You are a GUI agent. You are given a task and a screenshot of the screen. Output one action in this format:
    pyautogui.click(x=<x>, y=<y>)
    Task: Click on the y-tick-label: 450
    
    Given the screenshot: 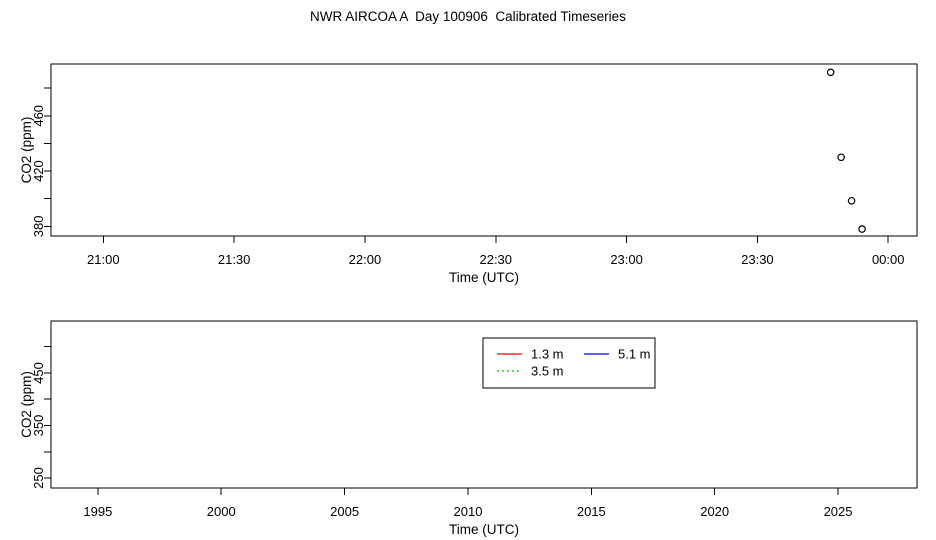 What is the action you would take?
    pyautogui.click(x=38, y=373)
    